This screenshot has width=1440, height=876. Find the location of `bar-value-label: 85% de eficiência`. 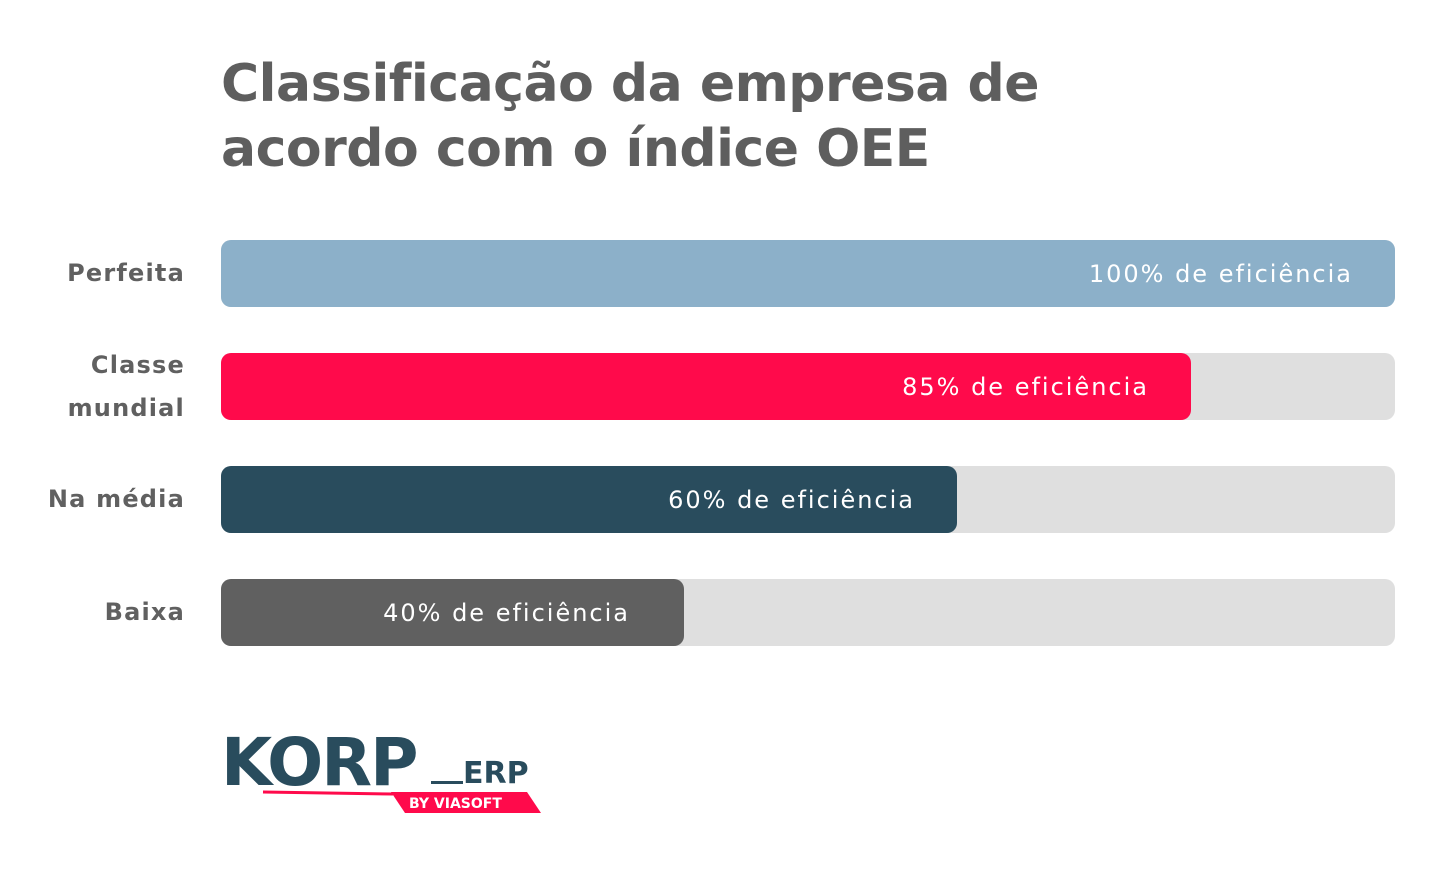

bar-value-label: 85% de eficiência is located at coordinates (1025, 386).